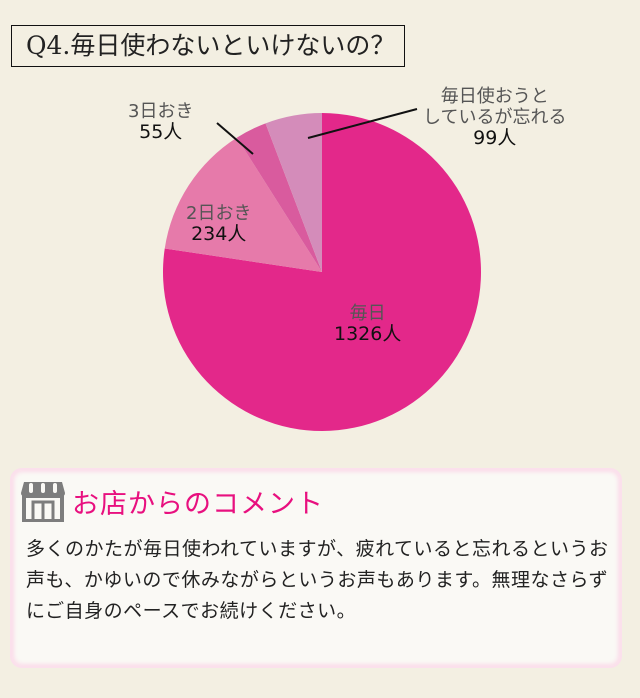 Image resolution: width=640 pixels, height=698 pixels. What do you see at coordinates (219, 234) in the screenshot?
I see `label-every2-count: 234人` at bounding box center [219, 234].